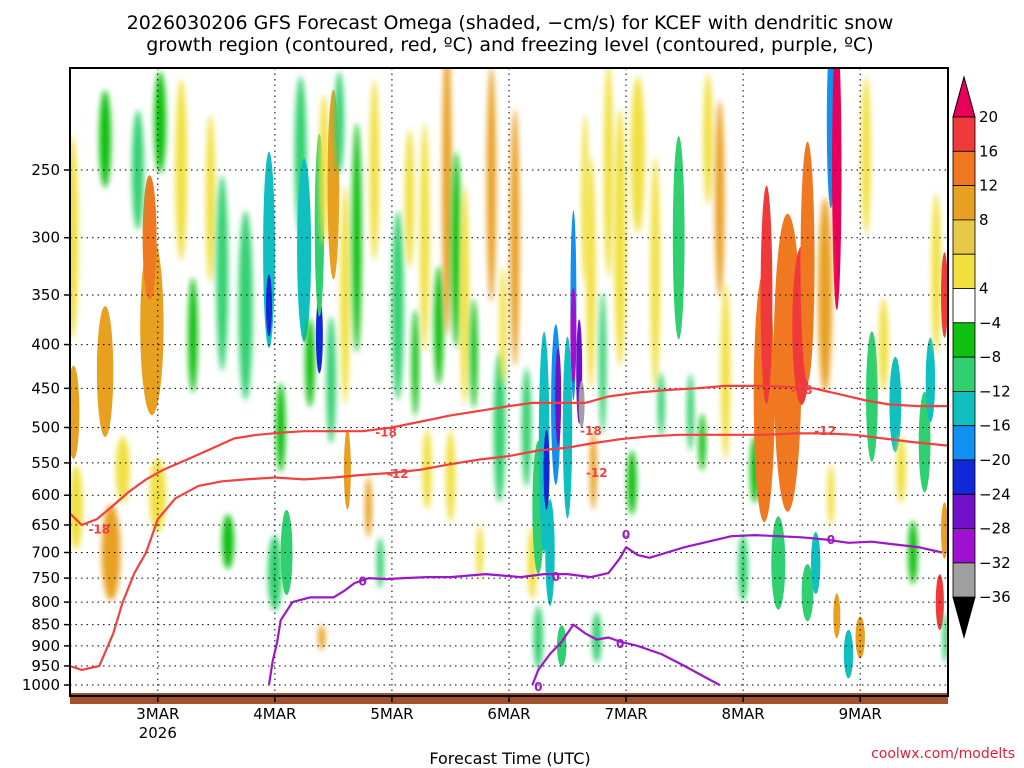 The height and width of the screenshot is (768, 1024). I want to click on x-tick-label-5MAR: 5MAR, so click(391, 714).